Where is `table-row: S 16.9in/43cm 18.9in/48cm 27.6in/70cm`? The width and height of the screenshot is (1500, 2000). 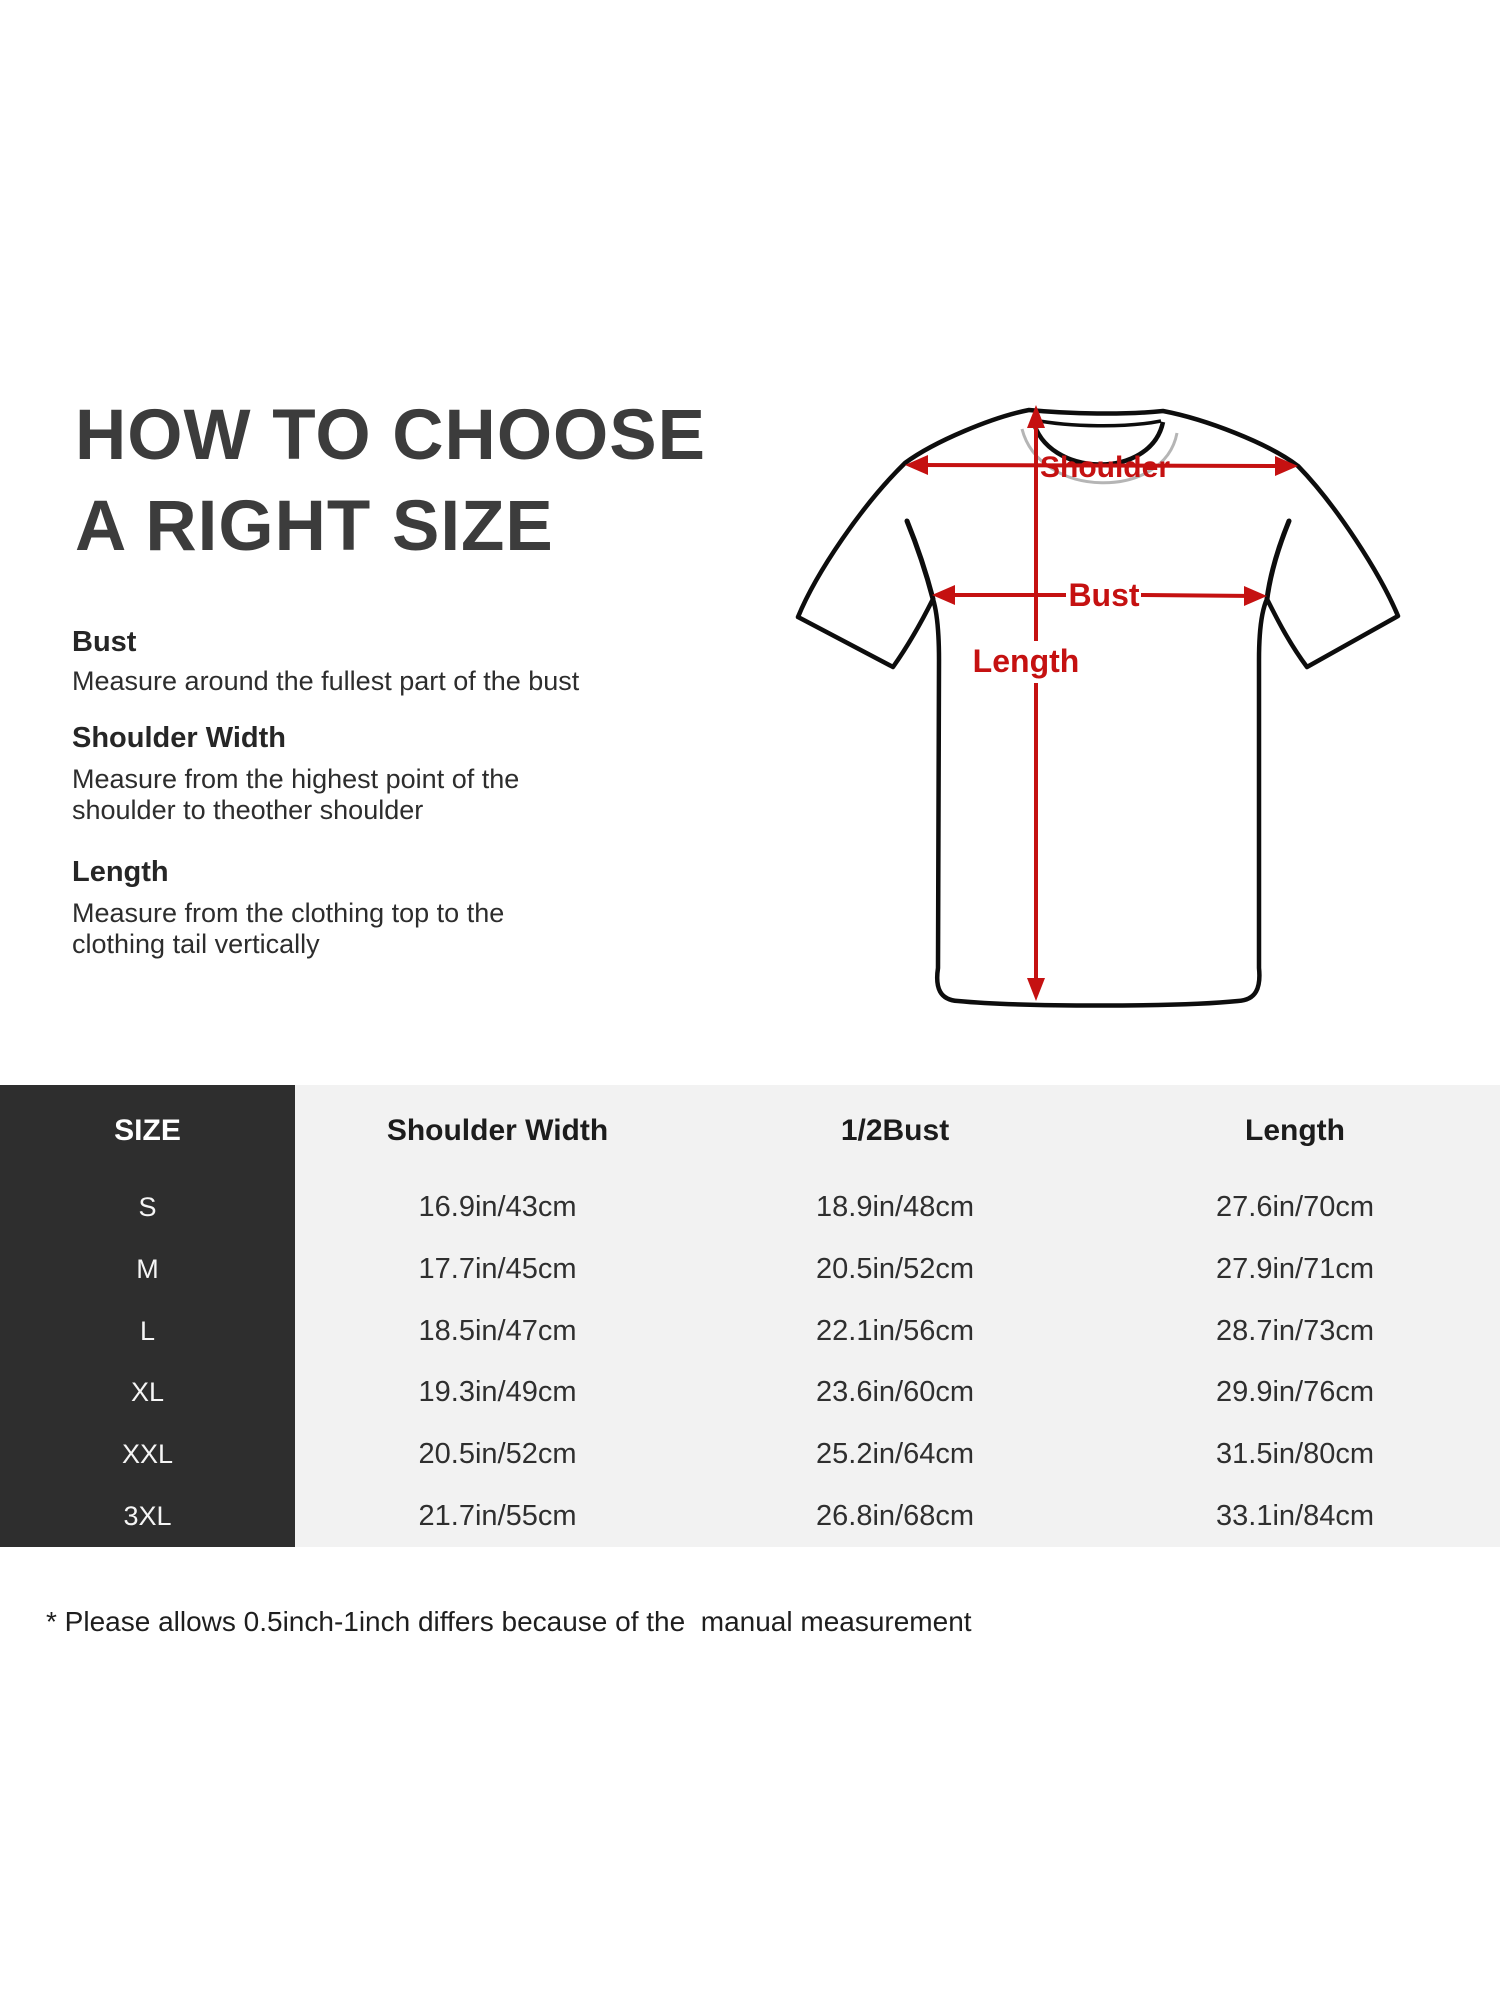 table-row: S 16.9in/43cm 18.9in/48cm 27.6in/70cm is located at coordinates (750, 1208).